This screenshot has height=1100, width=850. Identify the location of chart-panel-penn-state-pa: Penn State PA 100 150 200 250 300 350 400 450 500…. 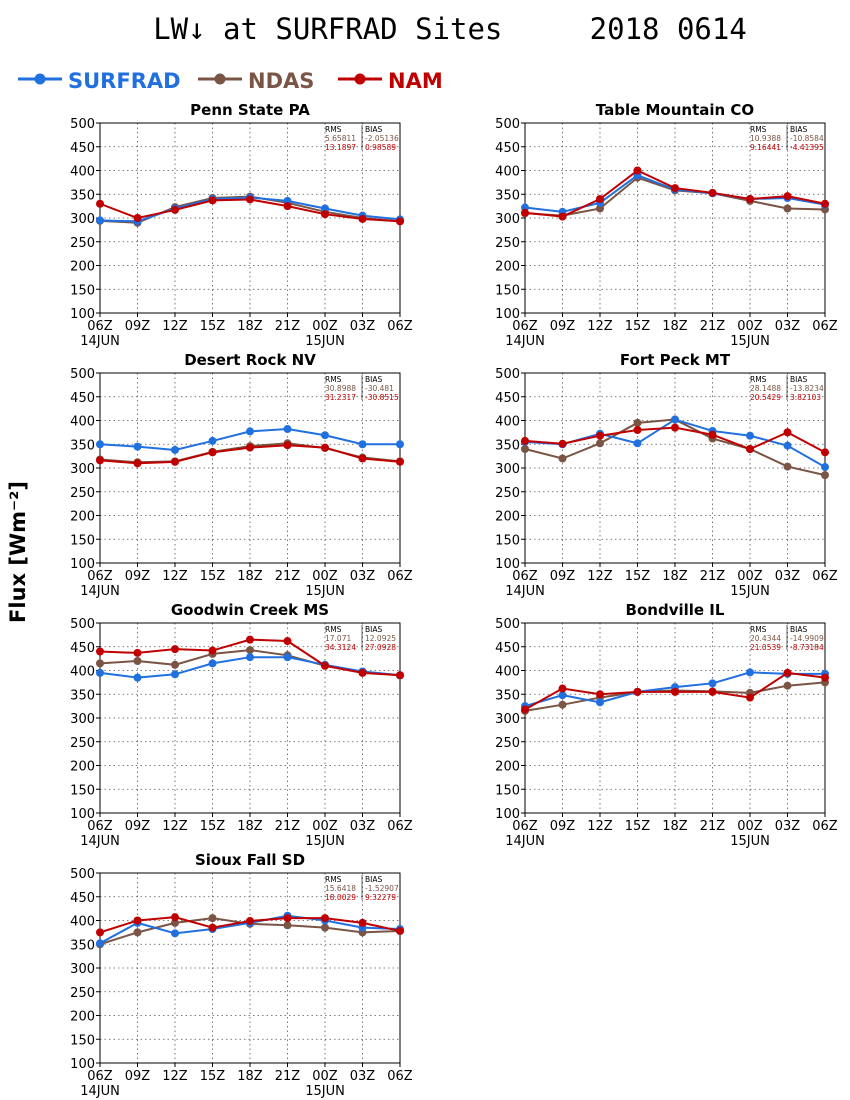
(241, 225).